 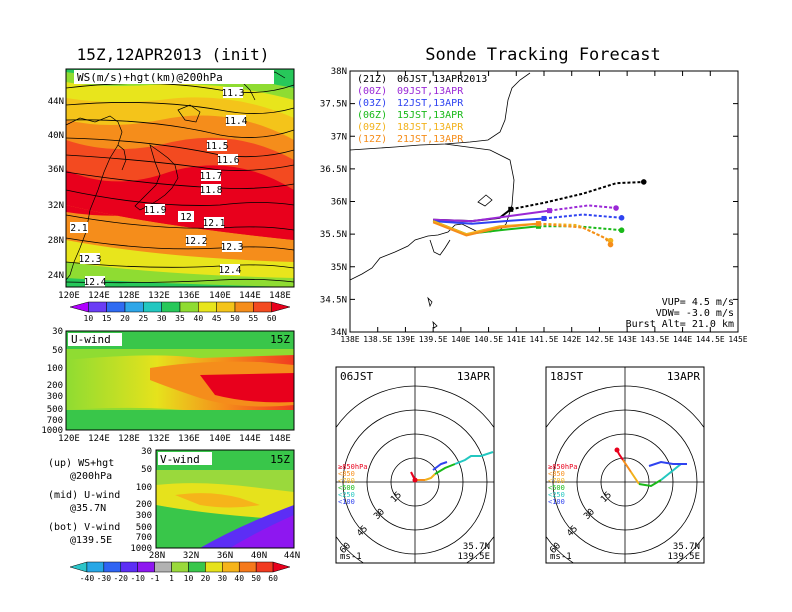 What do you see at coordinates (682, 339) in the screenshot?
I see `track-xtick: 144E` at bounding box center [682, 339].